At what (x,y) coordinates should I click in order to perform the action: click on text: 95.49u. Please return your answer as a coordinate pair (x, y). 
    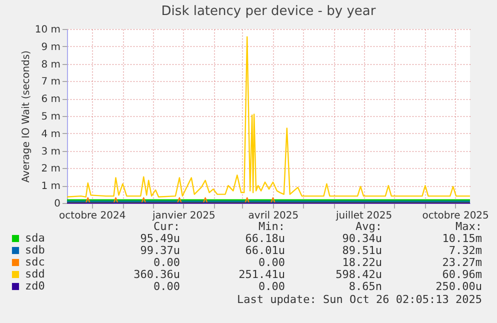
    Looking at the image, I should click on (160, 238).